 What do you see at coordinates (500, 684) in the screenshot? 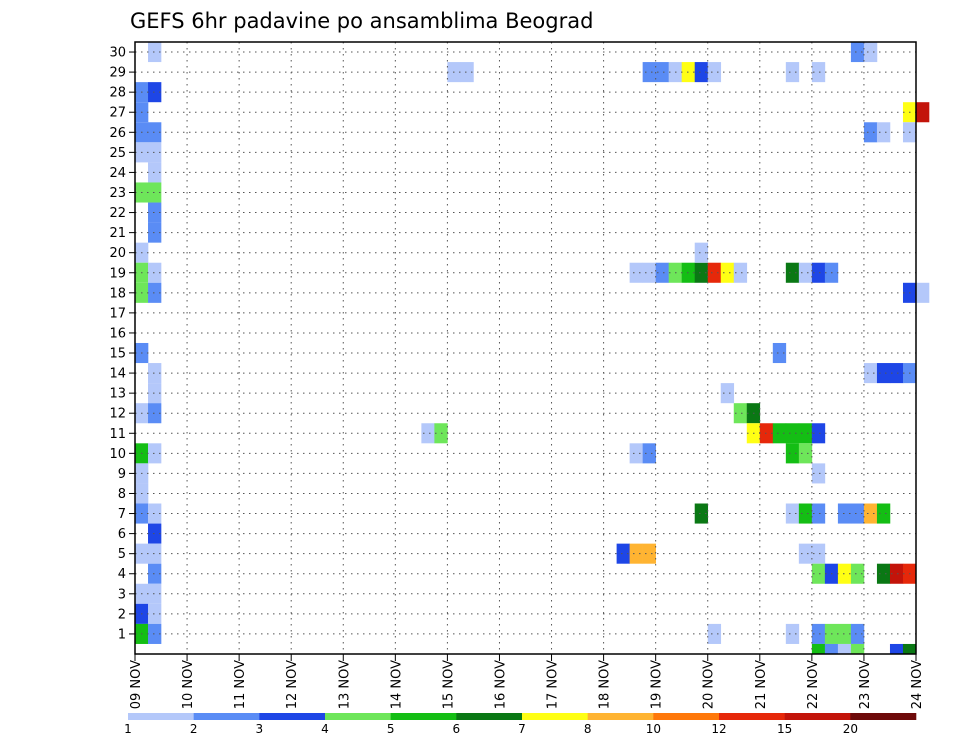
I see `x-tick-label: 16 NOV` at bounding box center [500, 684].